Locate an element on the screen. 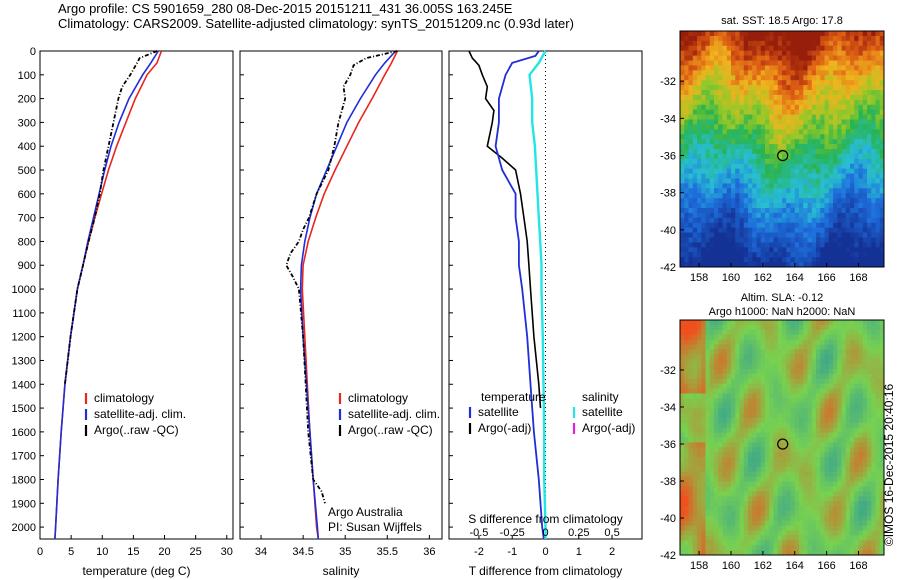  y-tick-label: 1200 is located at coordinates (24, 338).